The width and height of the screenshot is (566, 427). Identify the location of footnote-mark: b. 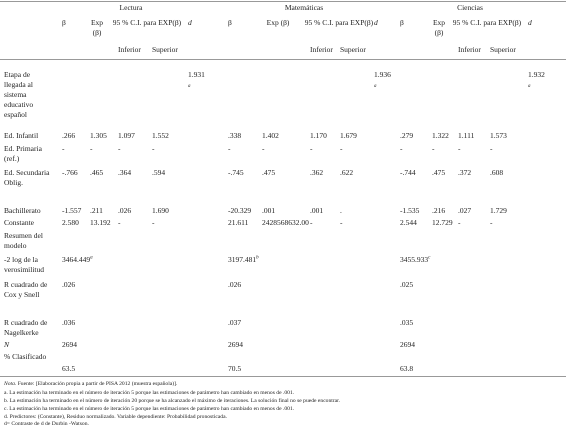
(257, 258).